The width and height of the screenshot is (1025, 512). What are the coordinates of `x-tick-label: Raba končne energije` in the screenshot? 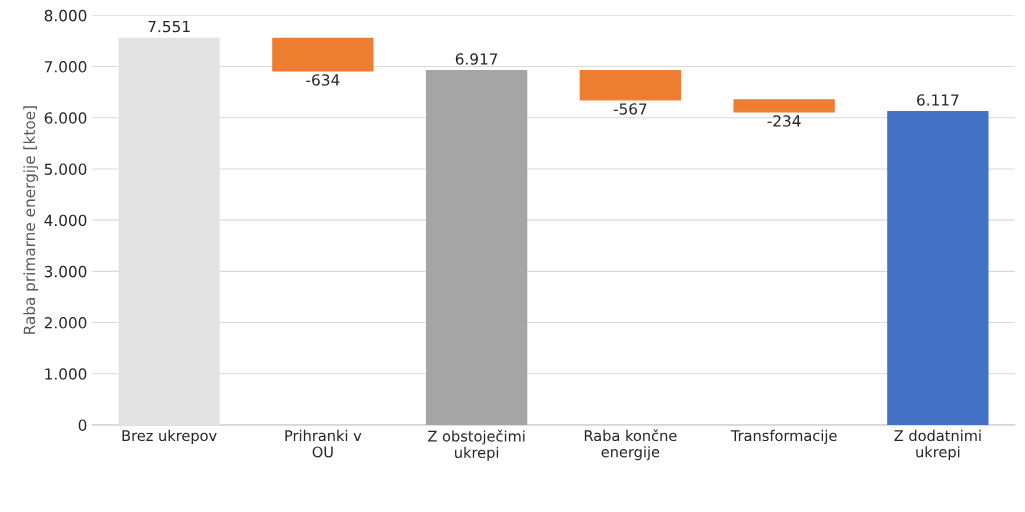 It's located at (630, 445).